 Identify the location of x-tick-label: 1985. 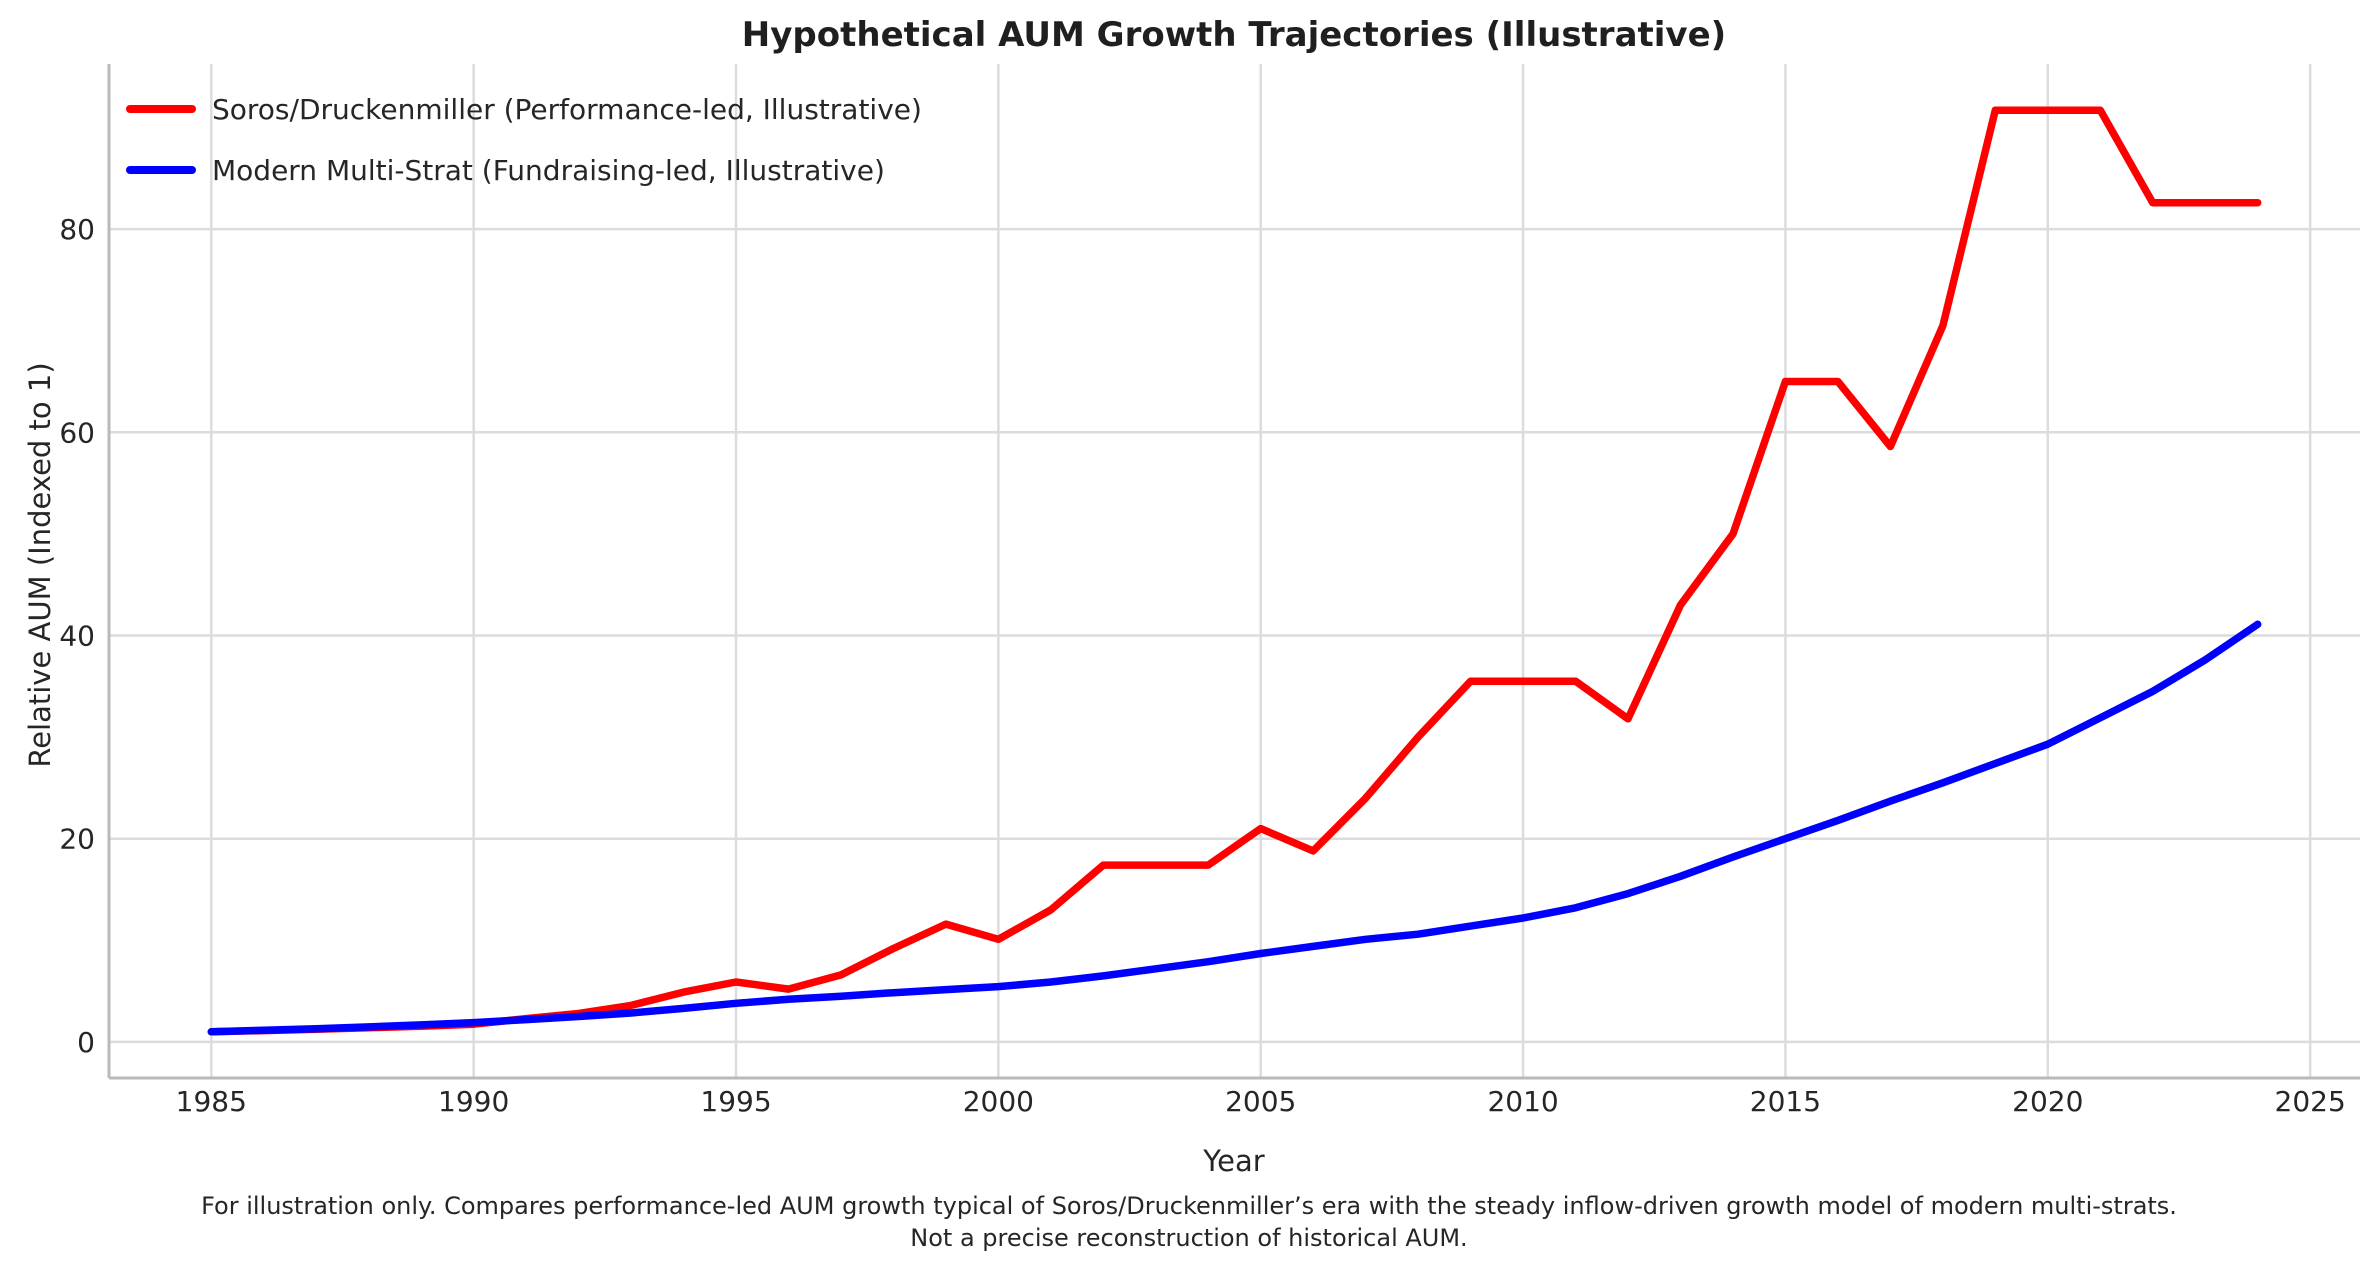
(211, 1101).